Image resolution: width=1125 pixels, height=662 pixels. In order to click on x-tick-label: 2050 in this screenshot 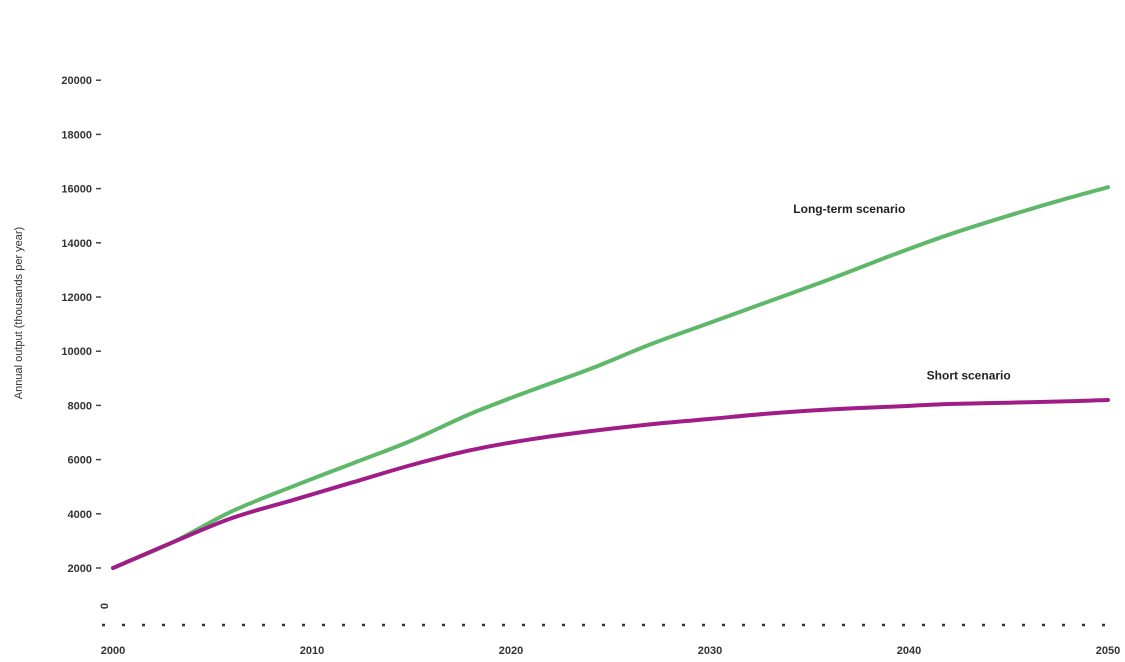, I will do `click(1108, 651)`.